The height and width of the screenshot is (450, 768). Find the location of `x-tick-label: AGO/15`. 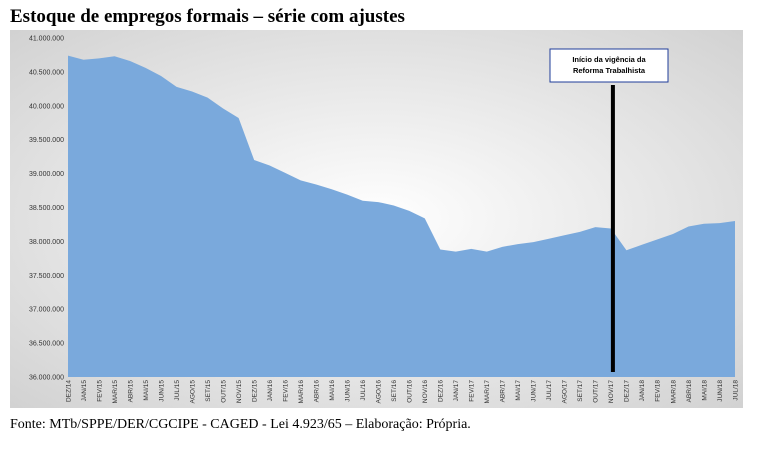

x-tick-label: AGO/15 is located at coordinates (192, 392).